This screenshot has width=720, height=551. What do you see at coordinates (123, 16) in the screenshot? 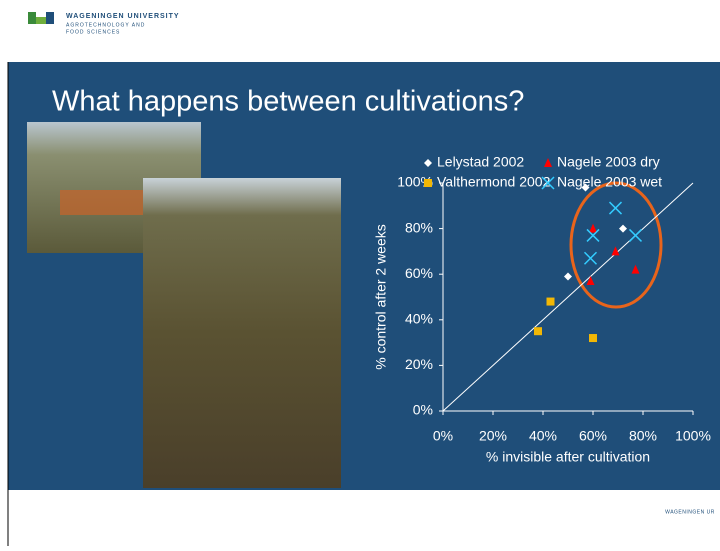
I see `logo-text: WAGENINGEN UNIVERSITY` at bounding box center [123, 16].